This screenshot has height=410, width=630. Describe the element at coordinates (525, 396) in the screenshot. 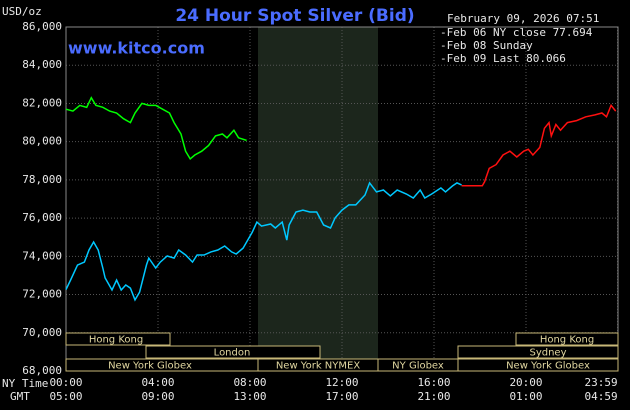

I see `x2-tick-label: 01:00` at that location.